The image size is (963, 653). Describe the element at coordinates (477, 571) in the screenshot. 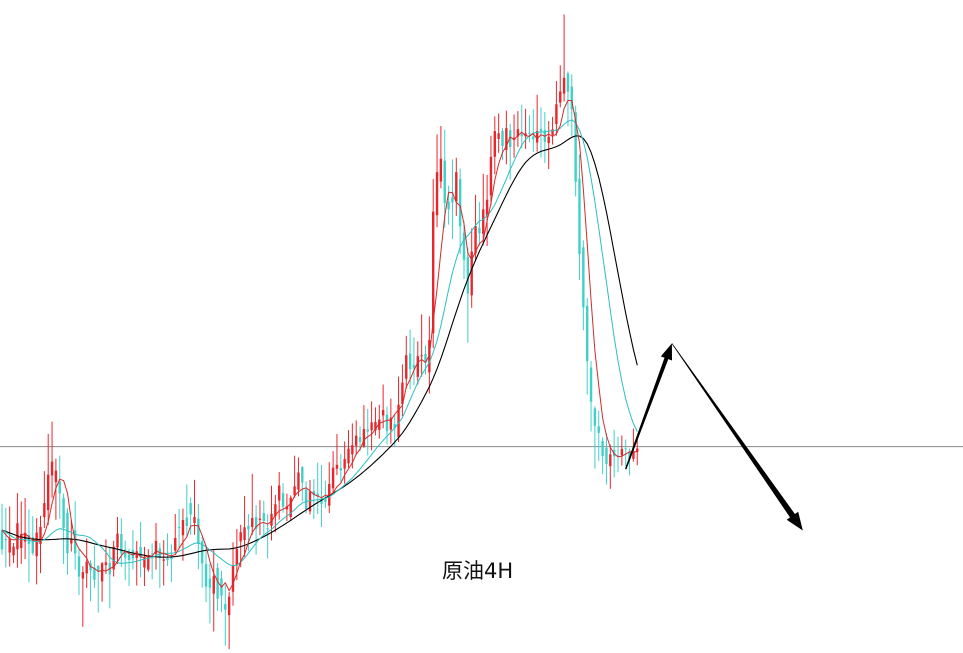

I see `chart-annotation: 原油4H` at that location.